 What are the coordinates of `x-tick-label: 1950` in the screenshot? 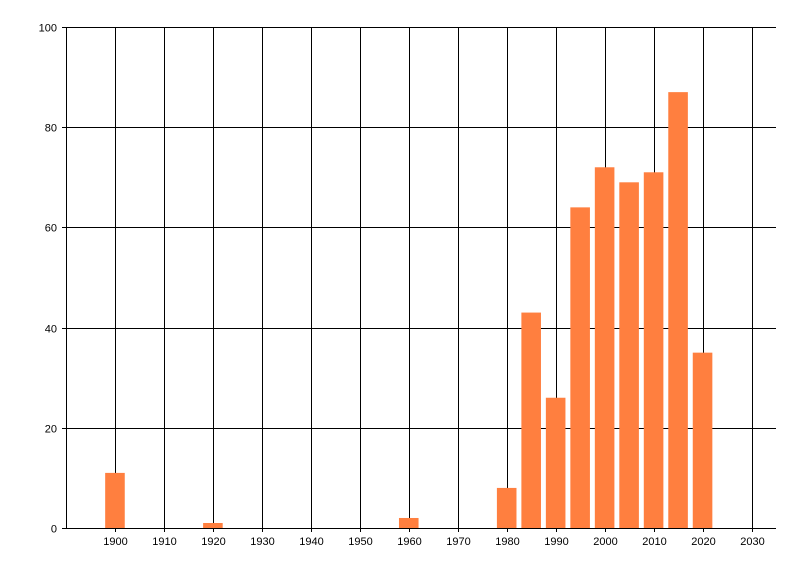 It's located at (360, 542).